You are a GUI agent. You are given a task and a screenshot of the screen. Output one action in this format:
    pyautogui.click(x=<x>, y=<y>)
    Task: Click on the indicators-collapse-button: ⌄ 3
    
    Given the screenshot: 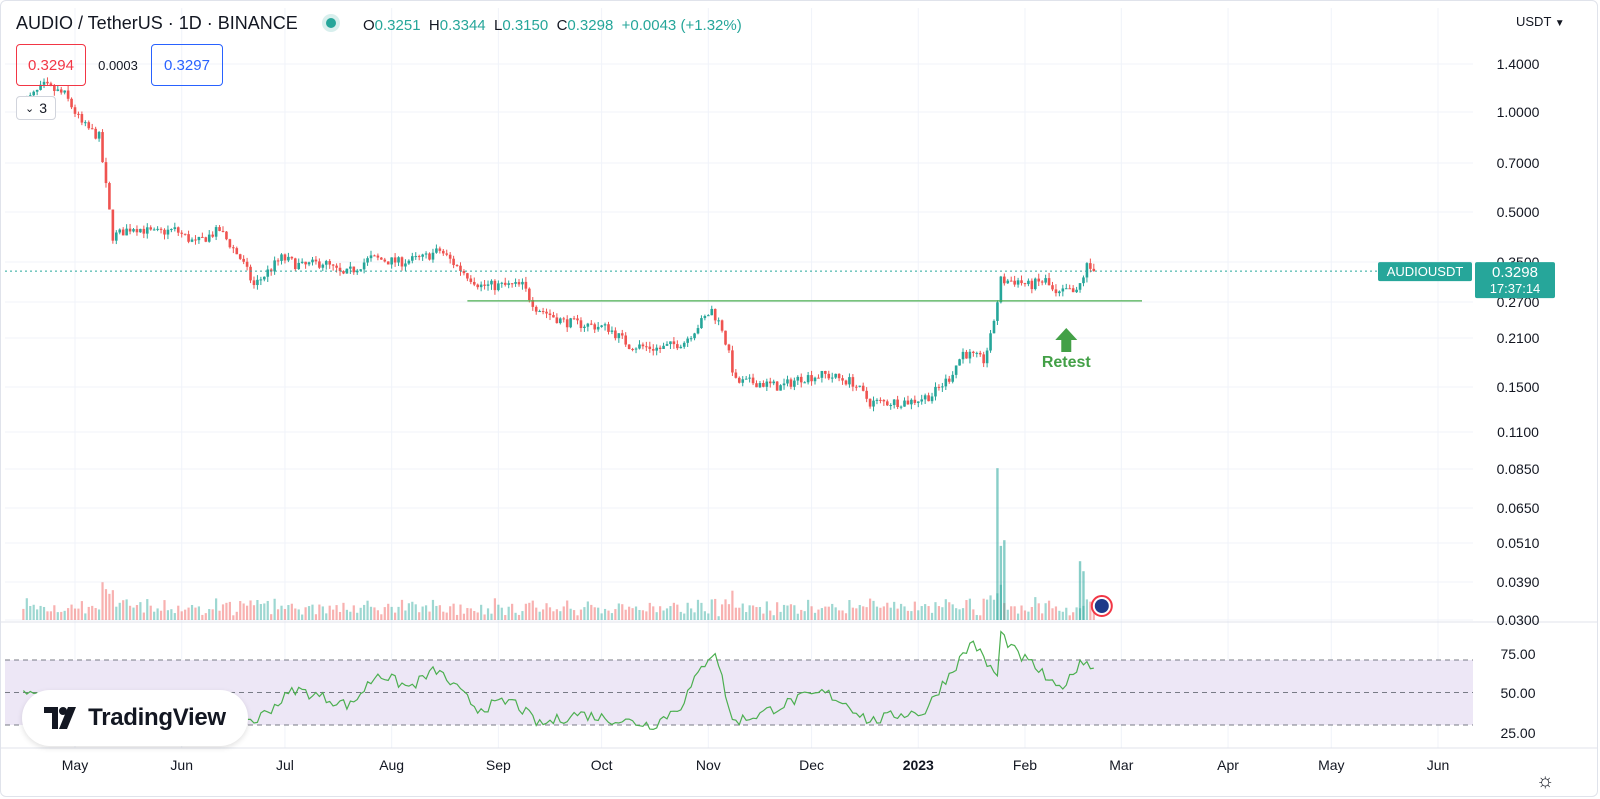 What is the action you would take?
    pyautogui.click(x=36, y=108)
    